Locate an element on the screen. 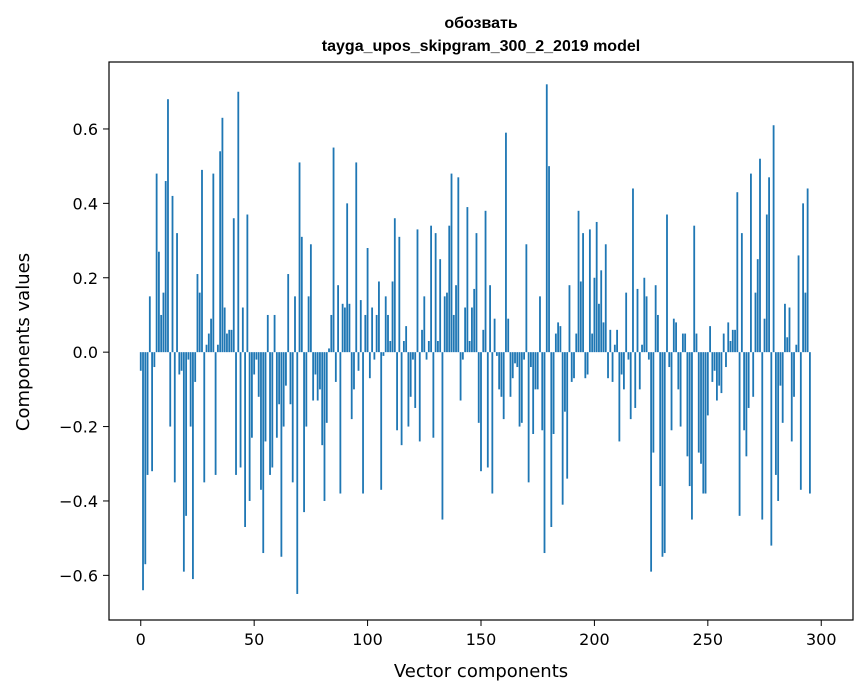 This screenshot has height=696, width=867. x-tick-label: 50 is located at coordinates (254, 639).